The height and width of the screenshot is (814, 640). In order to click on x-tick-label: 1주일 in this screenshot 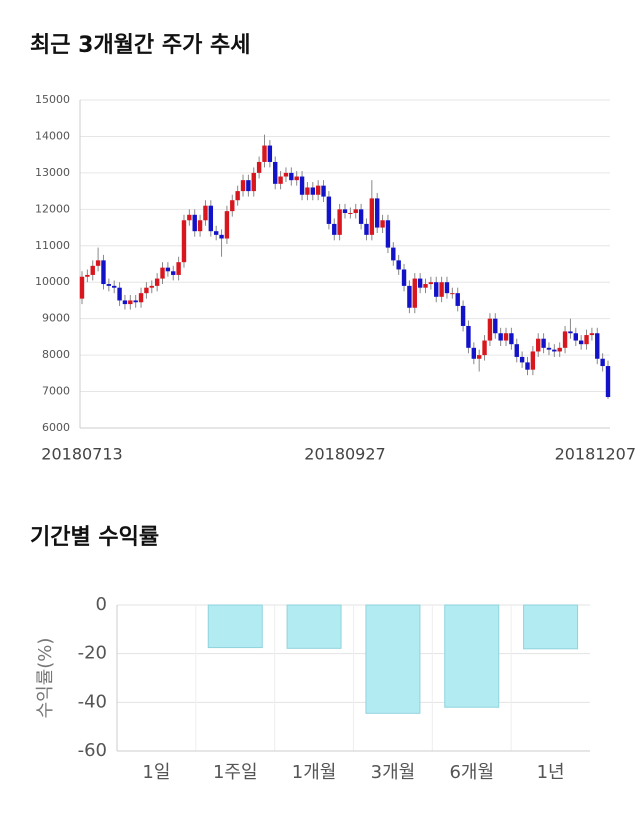, I will do `click(235, 772)`.